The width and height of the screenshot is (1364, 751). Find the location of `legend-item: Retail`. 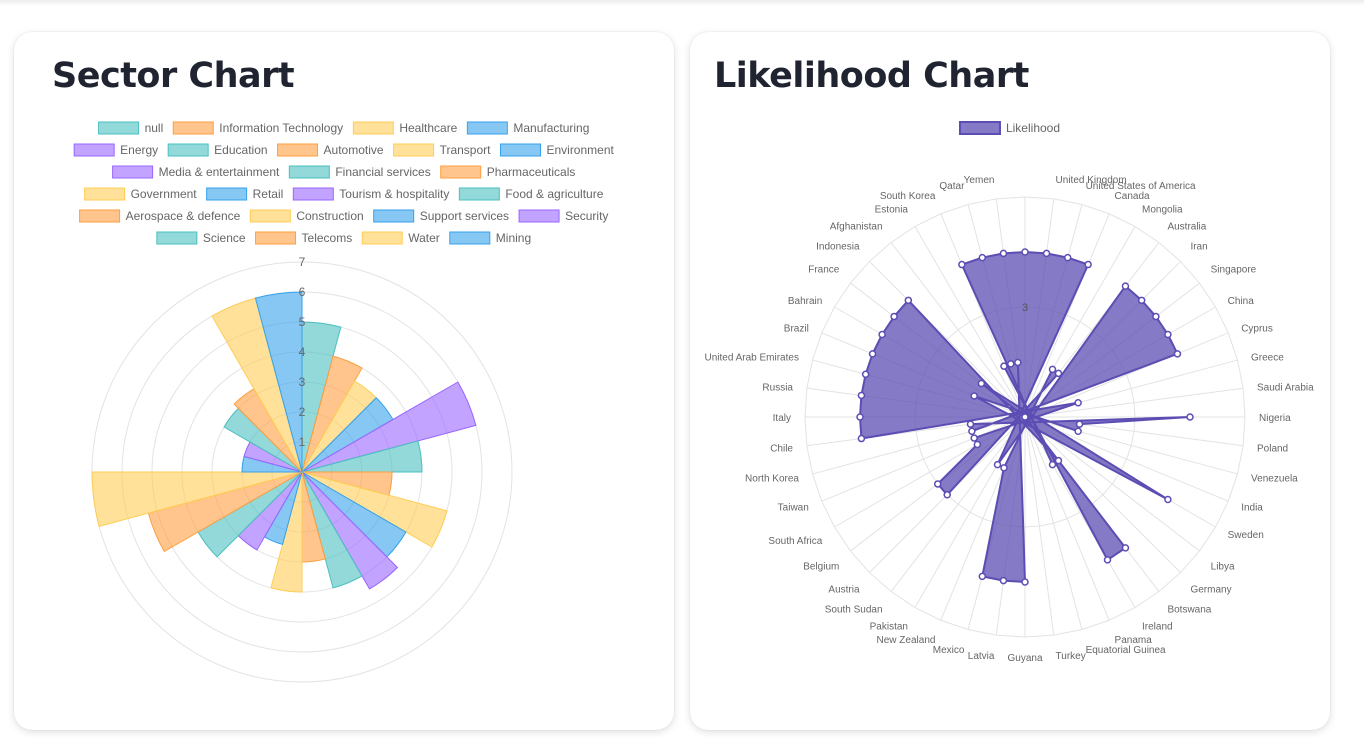

legend-item: Retail is located at coordinates (244, 194).